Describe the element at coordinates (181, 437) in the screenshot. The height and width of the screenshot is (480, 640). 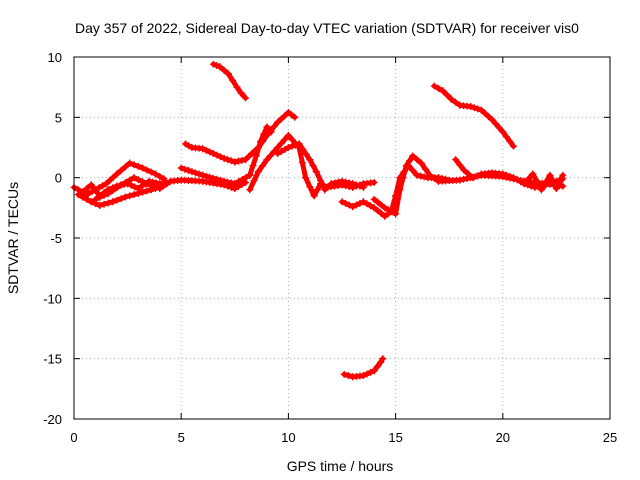
I see `x-tick-label: 5` at that location.